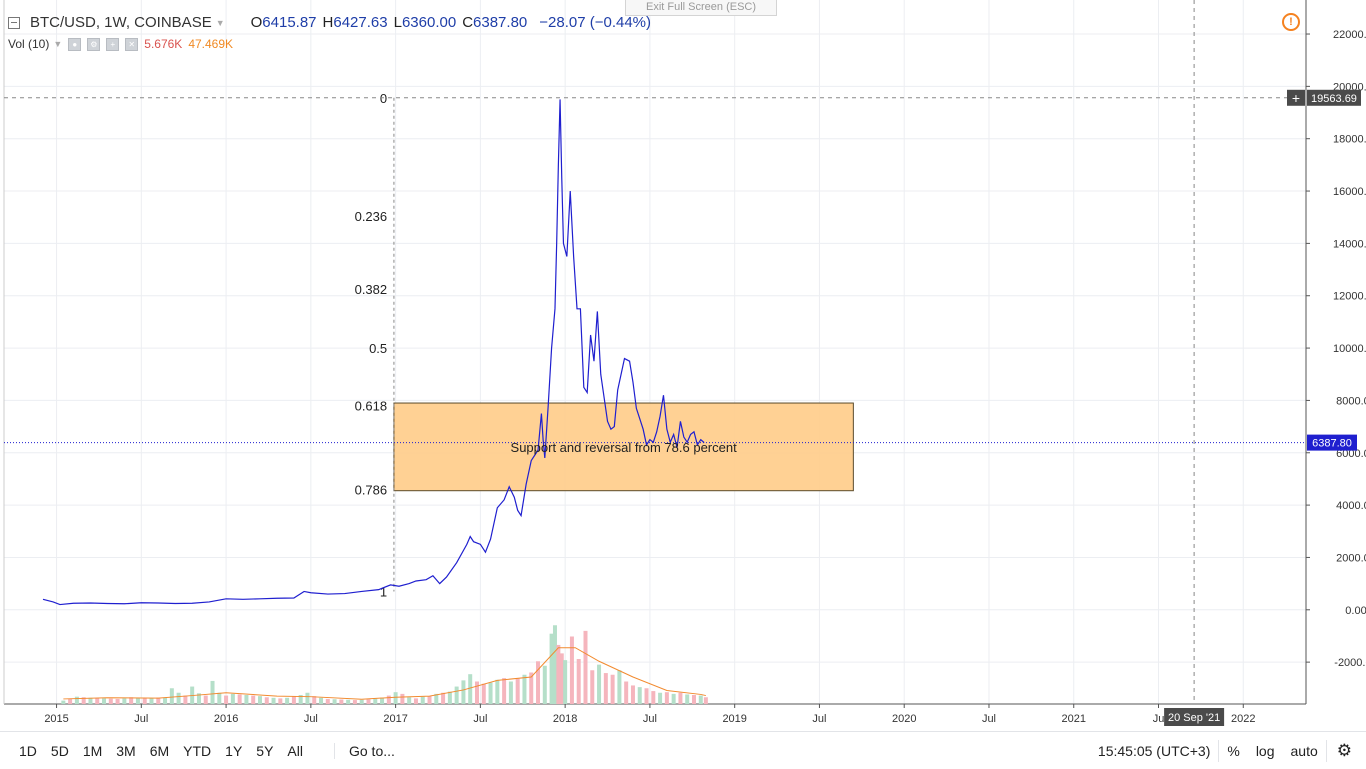  I want to click on volume-label: Vol (10), so click(29, 44).